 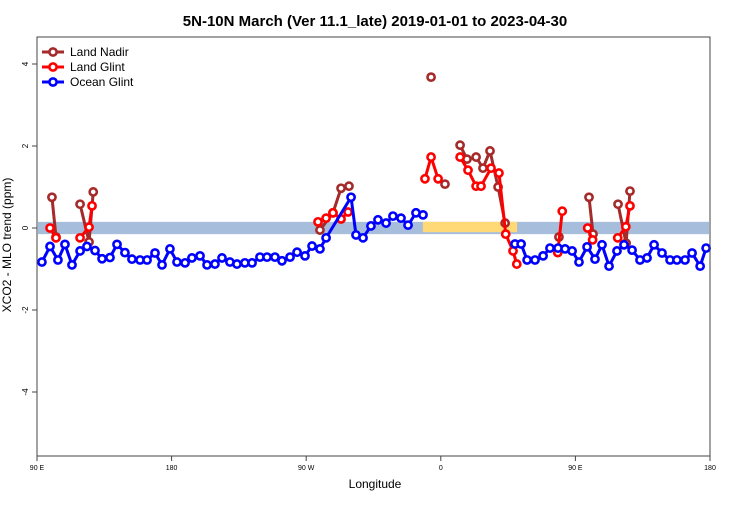 What do you see at coordinates (25, 310) in the screenshot?
I see `y-tick-label: -2` at bounding box center [25, 310].